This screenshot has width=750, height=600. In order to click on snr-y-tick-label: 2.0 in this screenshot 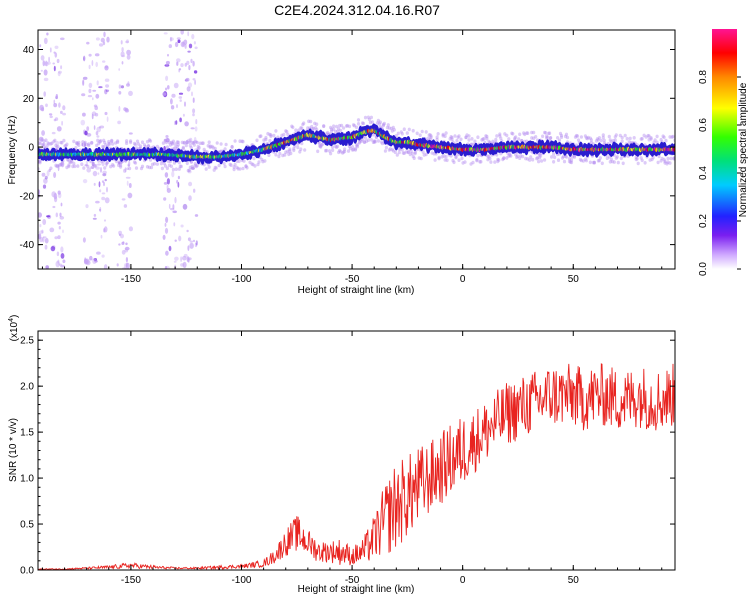, I will do `click(27, 387)`.